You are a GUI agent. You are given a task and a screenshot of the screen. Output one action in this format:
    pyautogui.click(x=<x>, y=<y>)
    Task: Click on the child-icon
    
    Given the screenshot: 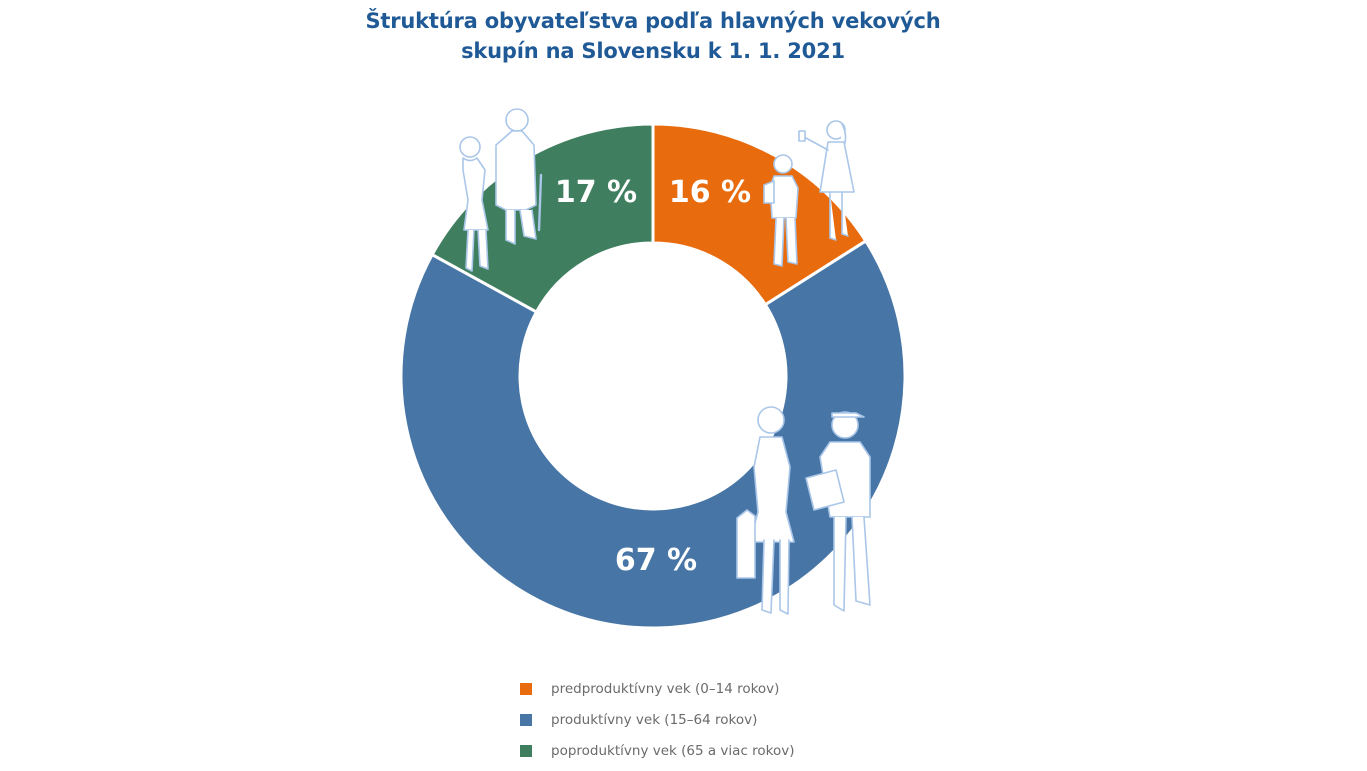 What is the action you would take?
    pyautogui.click(x=781, y=210)
    